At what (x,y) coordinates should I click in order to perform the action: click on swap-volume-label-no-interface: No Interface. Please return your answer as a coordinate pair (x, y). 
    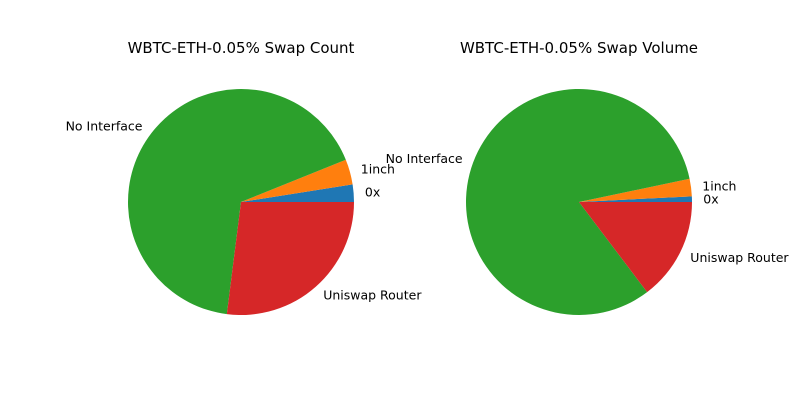
    Looking at the image, I should click on (424, 158).